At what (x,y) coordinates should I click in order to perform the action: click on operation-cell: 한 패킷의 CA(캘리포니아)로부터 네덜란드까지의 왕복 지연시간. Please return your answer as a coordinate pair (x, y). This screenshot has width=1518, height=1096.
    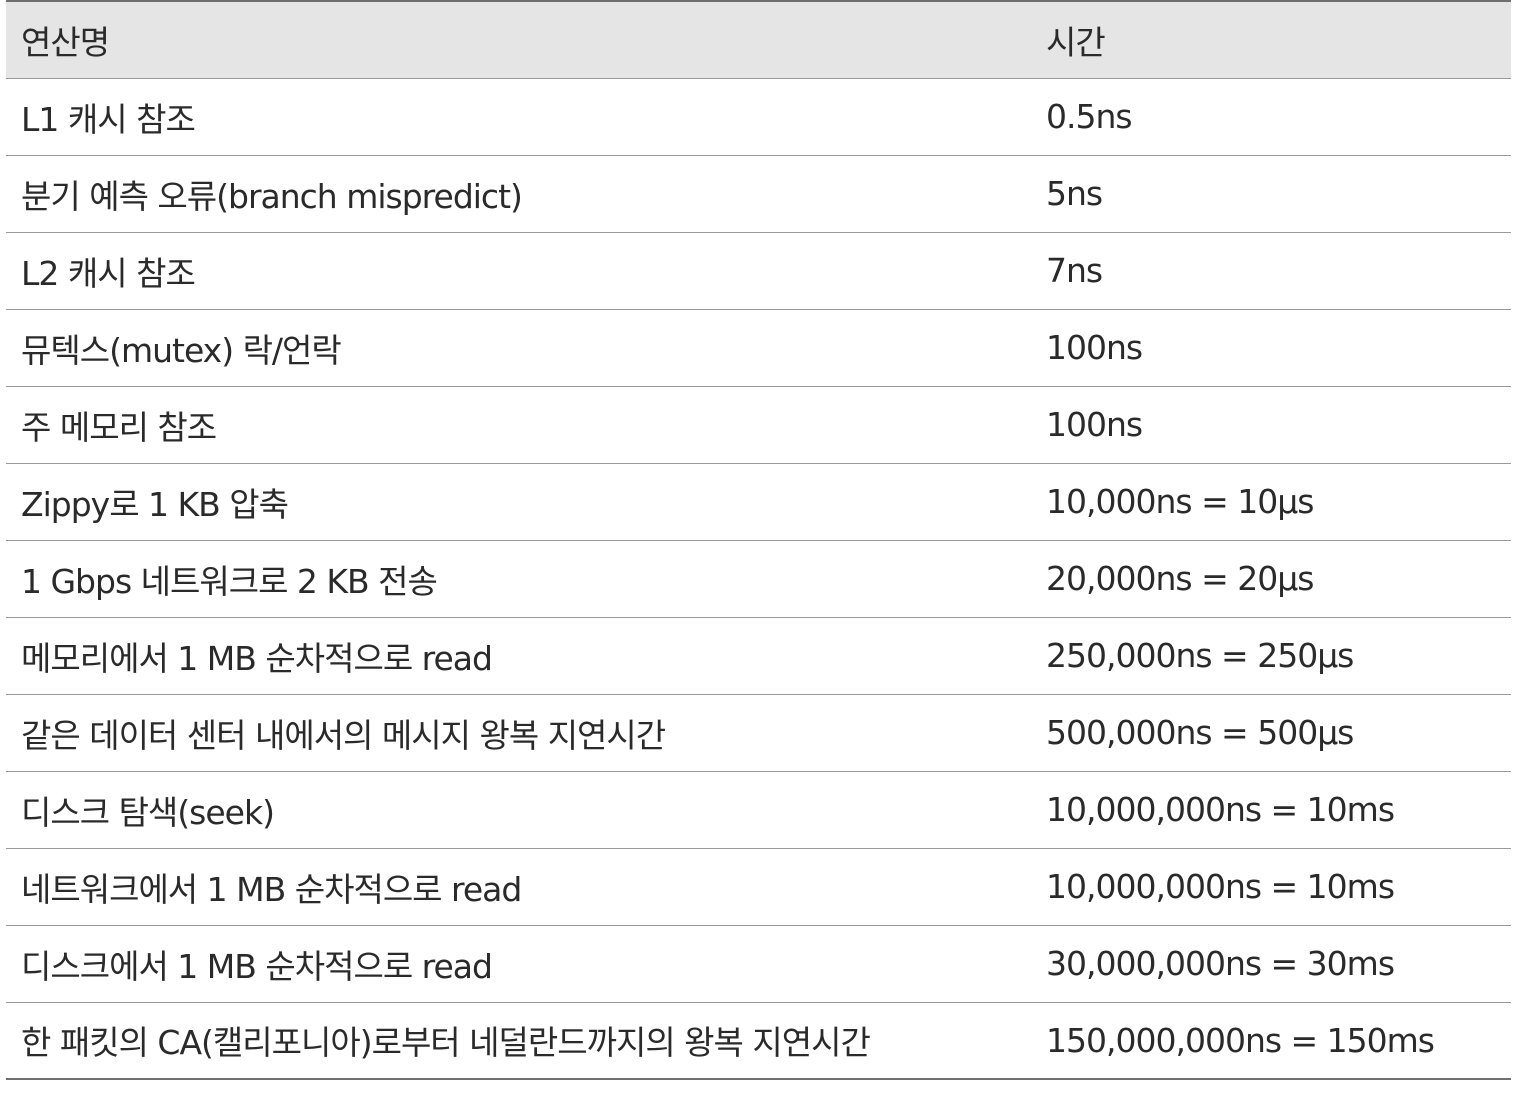
    Looking at the image, I should click on (518, 1041).